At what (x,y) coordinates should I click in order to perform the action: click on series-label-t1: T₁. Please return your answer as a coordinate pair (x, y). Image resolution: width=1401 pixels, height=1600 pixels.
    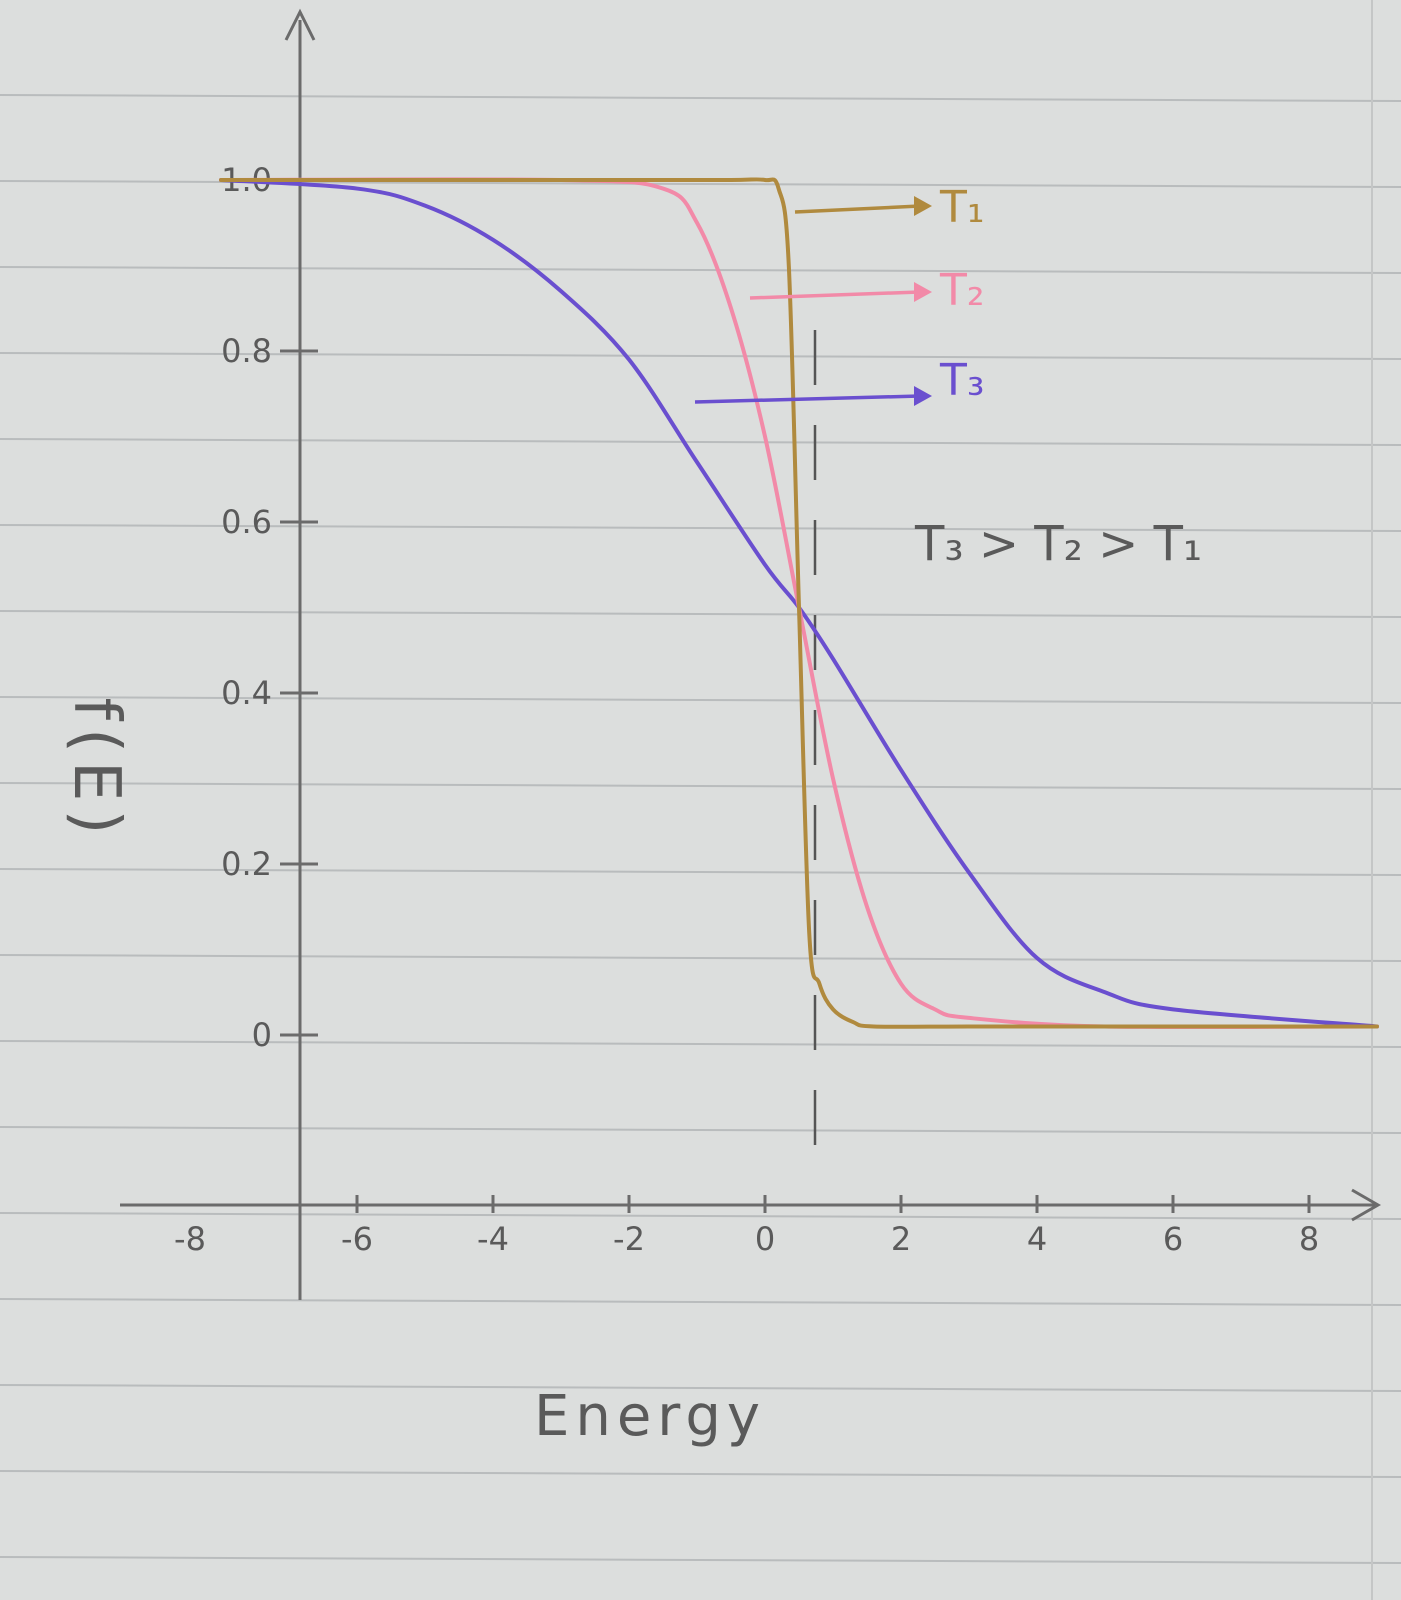
    Looking at the image, I should click on (962, 207).